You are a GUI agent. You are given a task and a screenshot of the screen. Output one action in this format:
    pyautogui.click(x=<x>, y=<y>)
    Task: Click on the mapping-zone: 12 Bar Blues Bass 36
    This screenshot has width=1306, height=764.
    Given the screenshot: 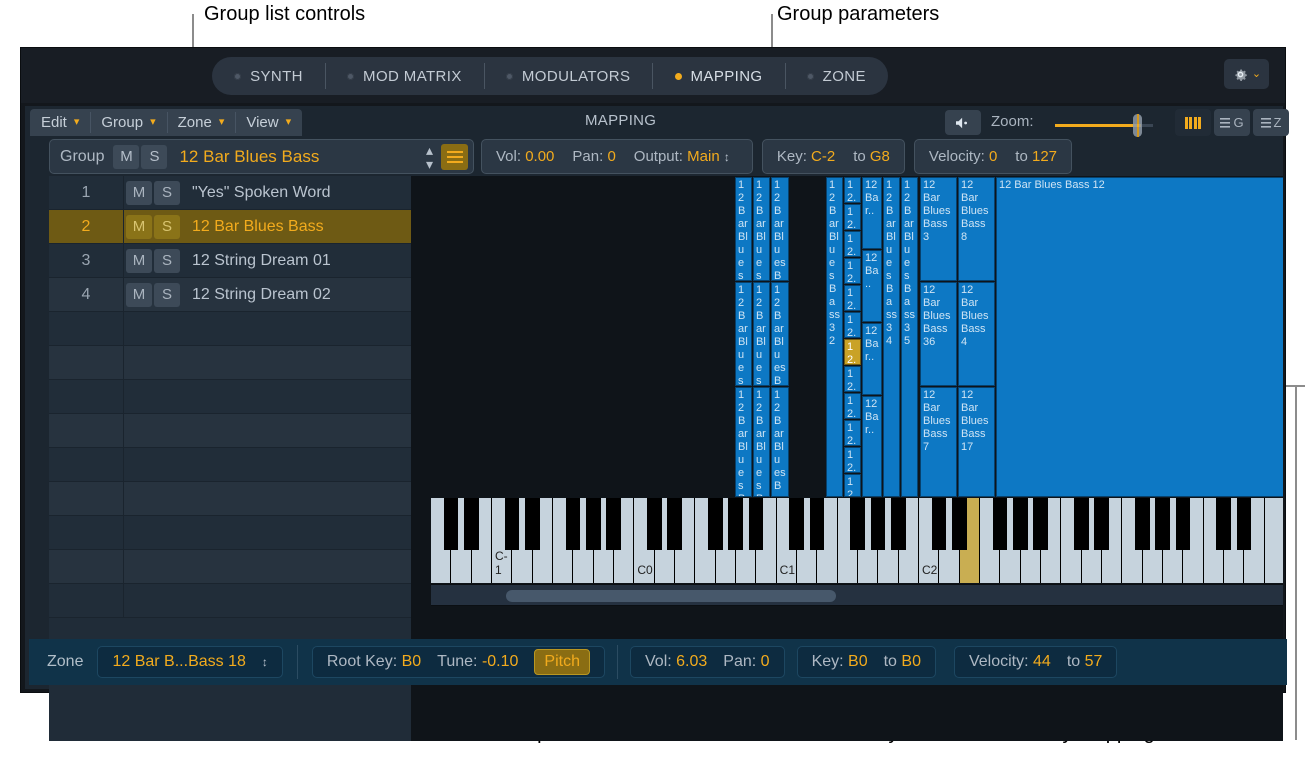 What is the action you would take?
    pyautogui.click(x=938, y=334)
    